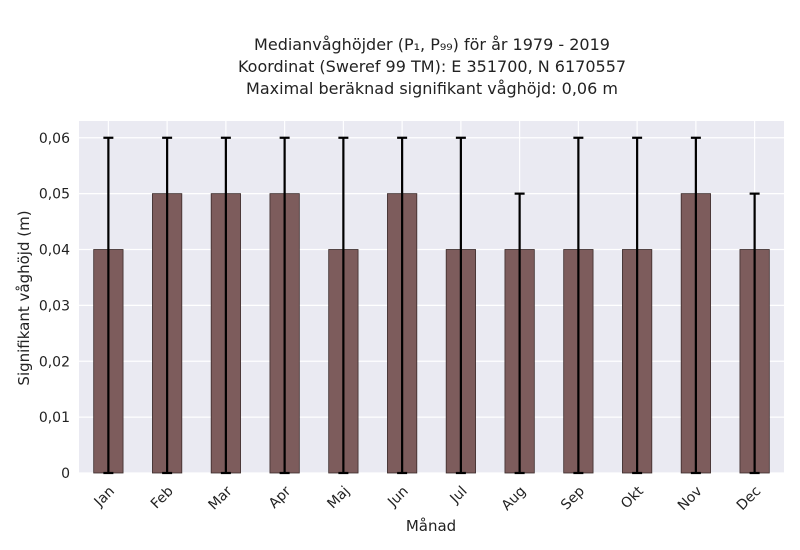  Describe the element at coordinates (108, 305) in the screenshot. I see `error-bar-jan` at that location.